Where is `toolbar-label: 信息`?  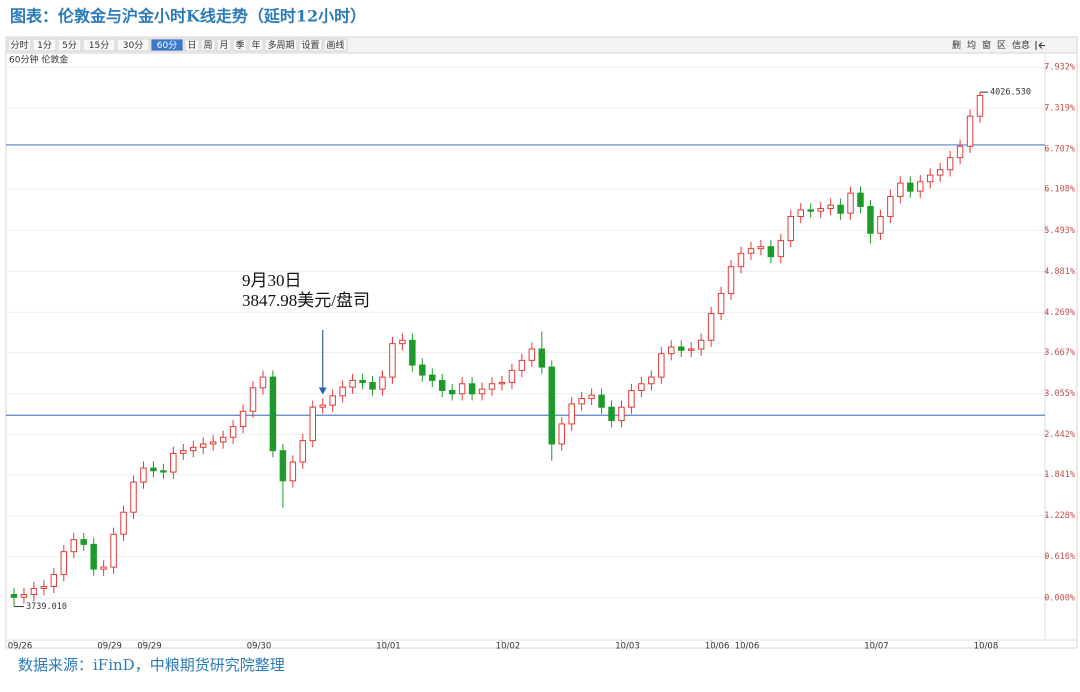
toolbar-label: 信息 is located at coordinates (1021, 45).